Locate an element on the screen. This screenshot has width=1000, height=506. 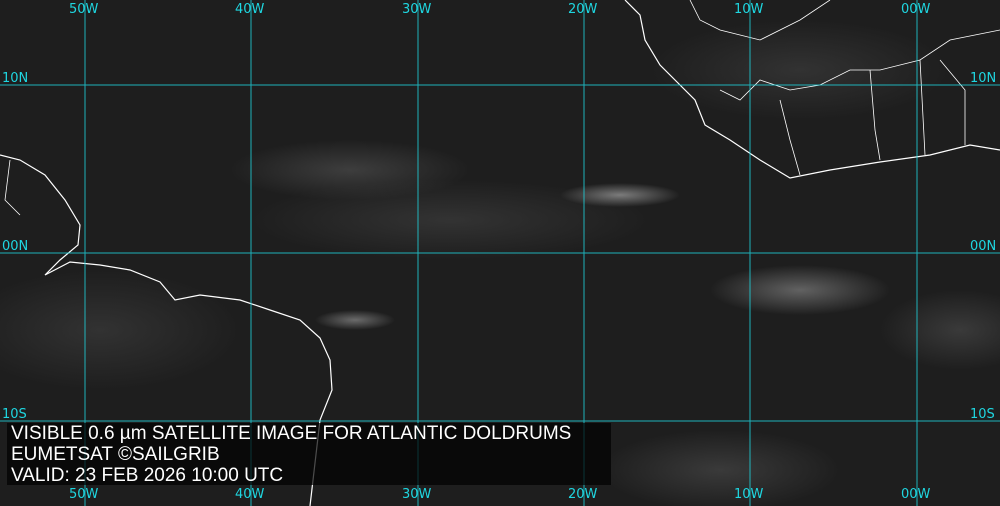
longitude-label-top: 40W is located at coordinates (250, 9).